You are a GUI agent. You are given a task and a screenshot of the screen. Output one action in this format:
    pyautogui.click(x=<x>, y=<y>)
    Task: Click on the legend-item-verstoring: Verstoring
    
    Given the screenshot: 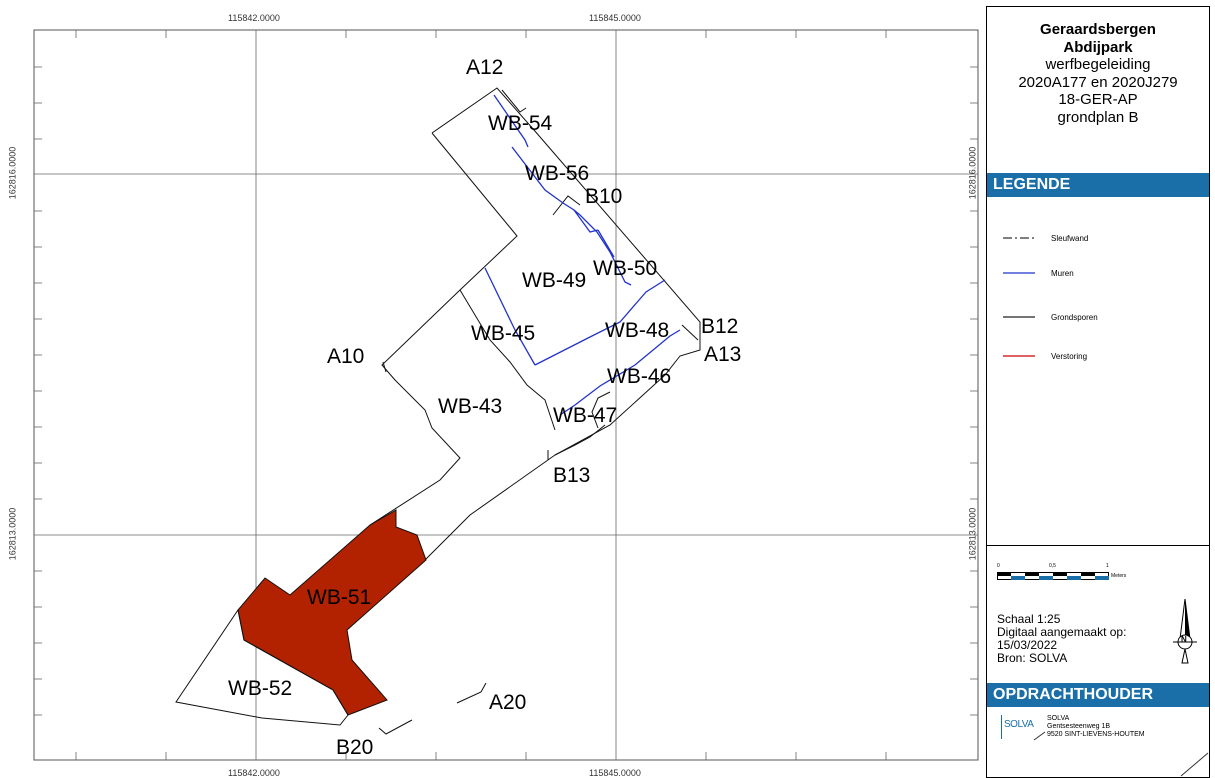 What is the action you would take?
    pyautogui.click(x=1045, y=356)
    